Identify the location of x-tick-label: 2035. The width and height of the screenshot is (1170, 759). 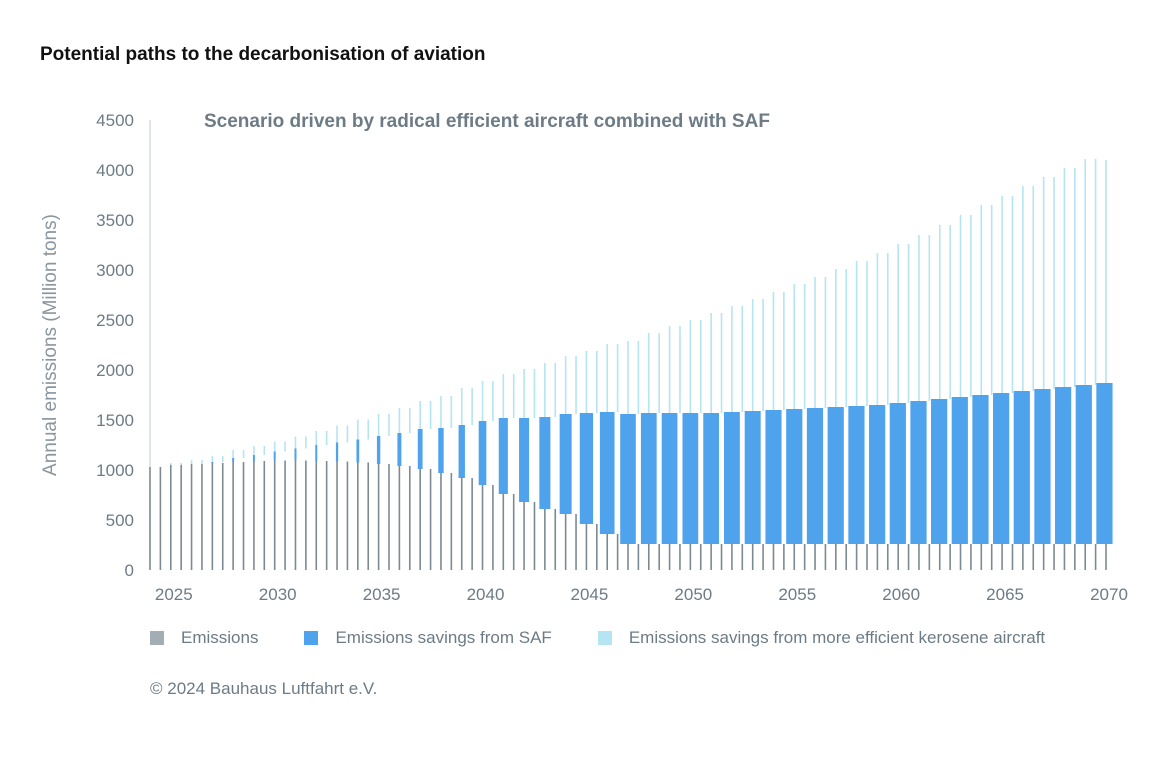
(382, 594).